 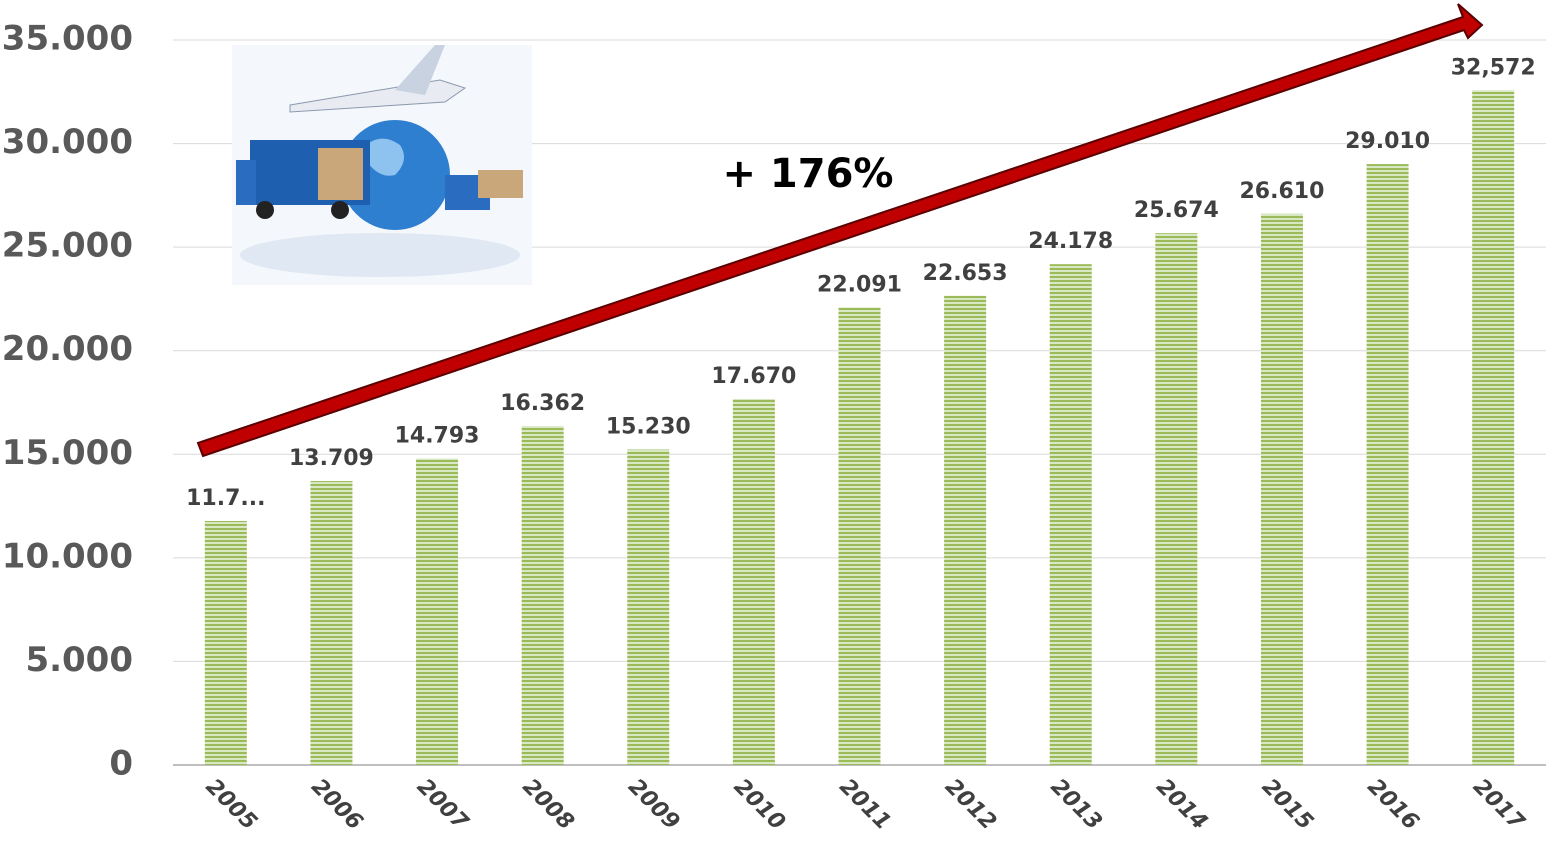 I want to click on x-tick-label: 2008, so click(x=548, y=804).